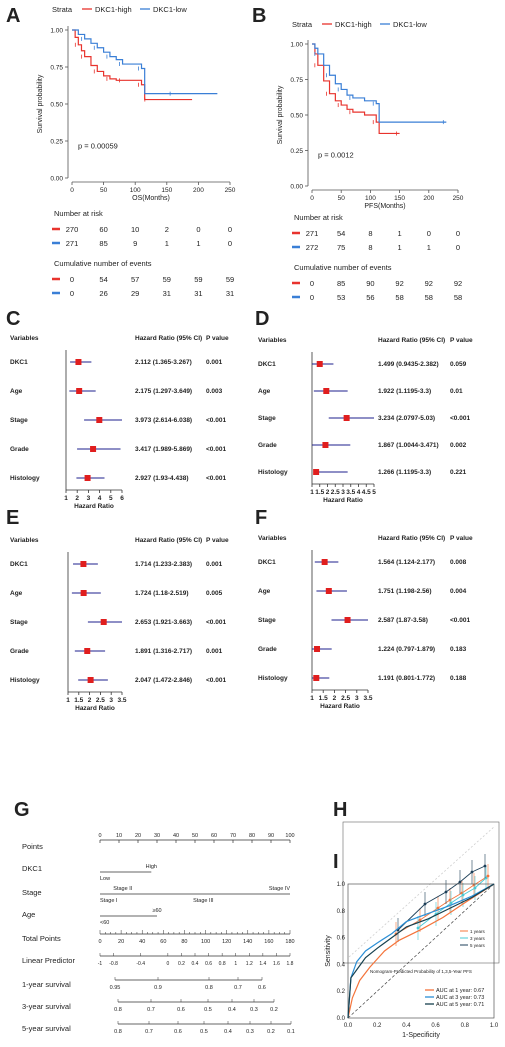 Image resolution: width=505 pixels, height=1047 pixels. What do you see at coordinates (135, 229) in the screenshot?
I see `km-a-risk-value: 10` at bounding box center [135, 229].